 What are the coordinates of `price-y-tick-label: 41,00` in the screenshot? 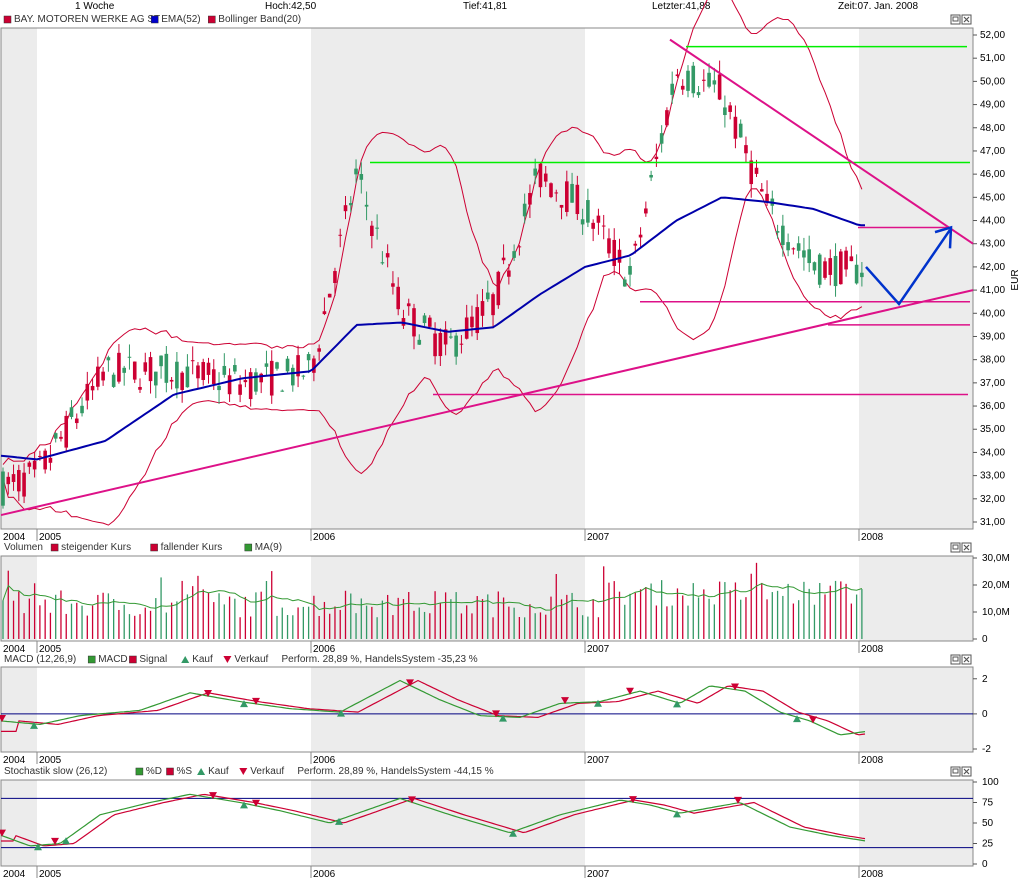 It's located at (992, 290).